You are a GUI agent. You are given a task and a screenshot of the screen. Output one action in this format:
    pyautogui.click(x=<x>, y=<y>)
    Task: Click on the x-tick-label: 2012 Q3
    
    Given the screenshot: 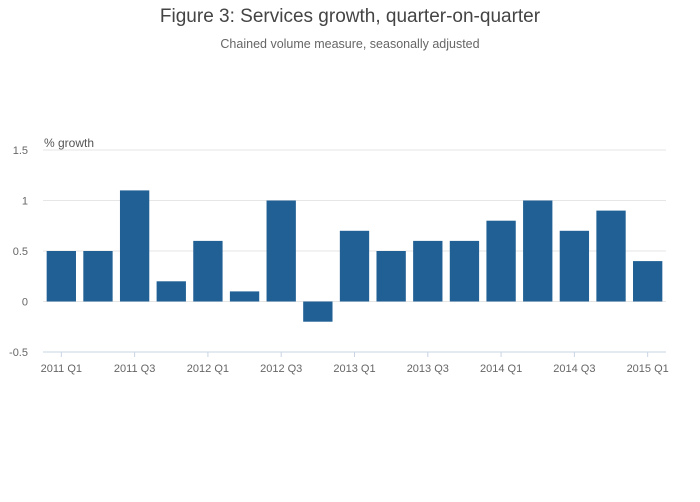 What is the action you would take?
    pyautogui.click(x=281, y=369)
    